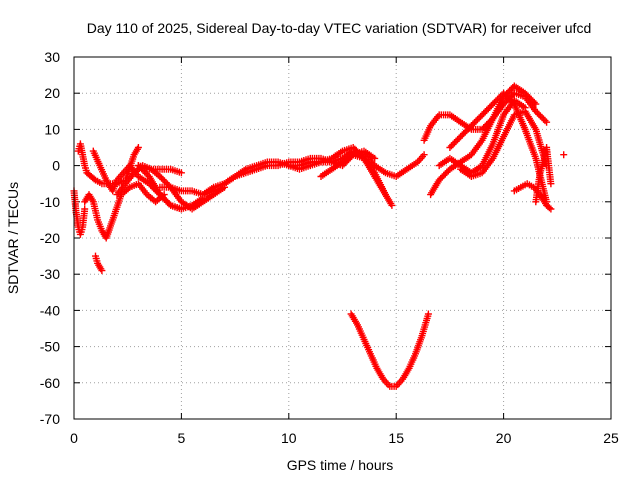 This screenshot has height=480, width=640. I want to click on y-tick-label: 0, so click(56, 166).